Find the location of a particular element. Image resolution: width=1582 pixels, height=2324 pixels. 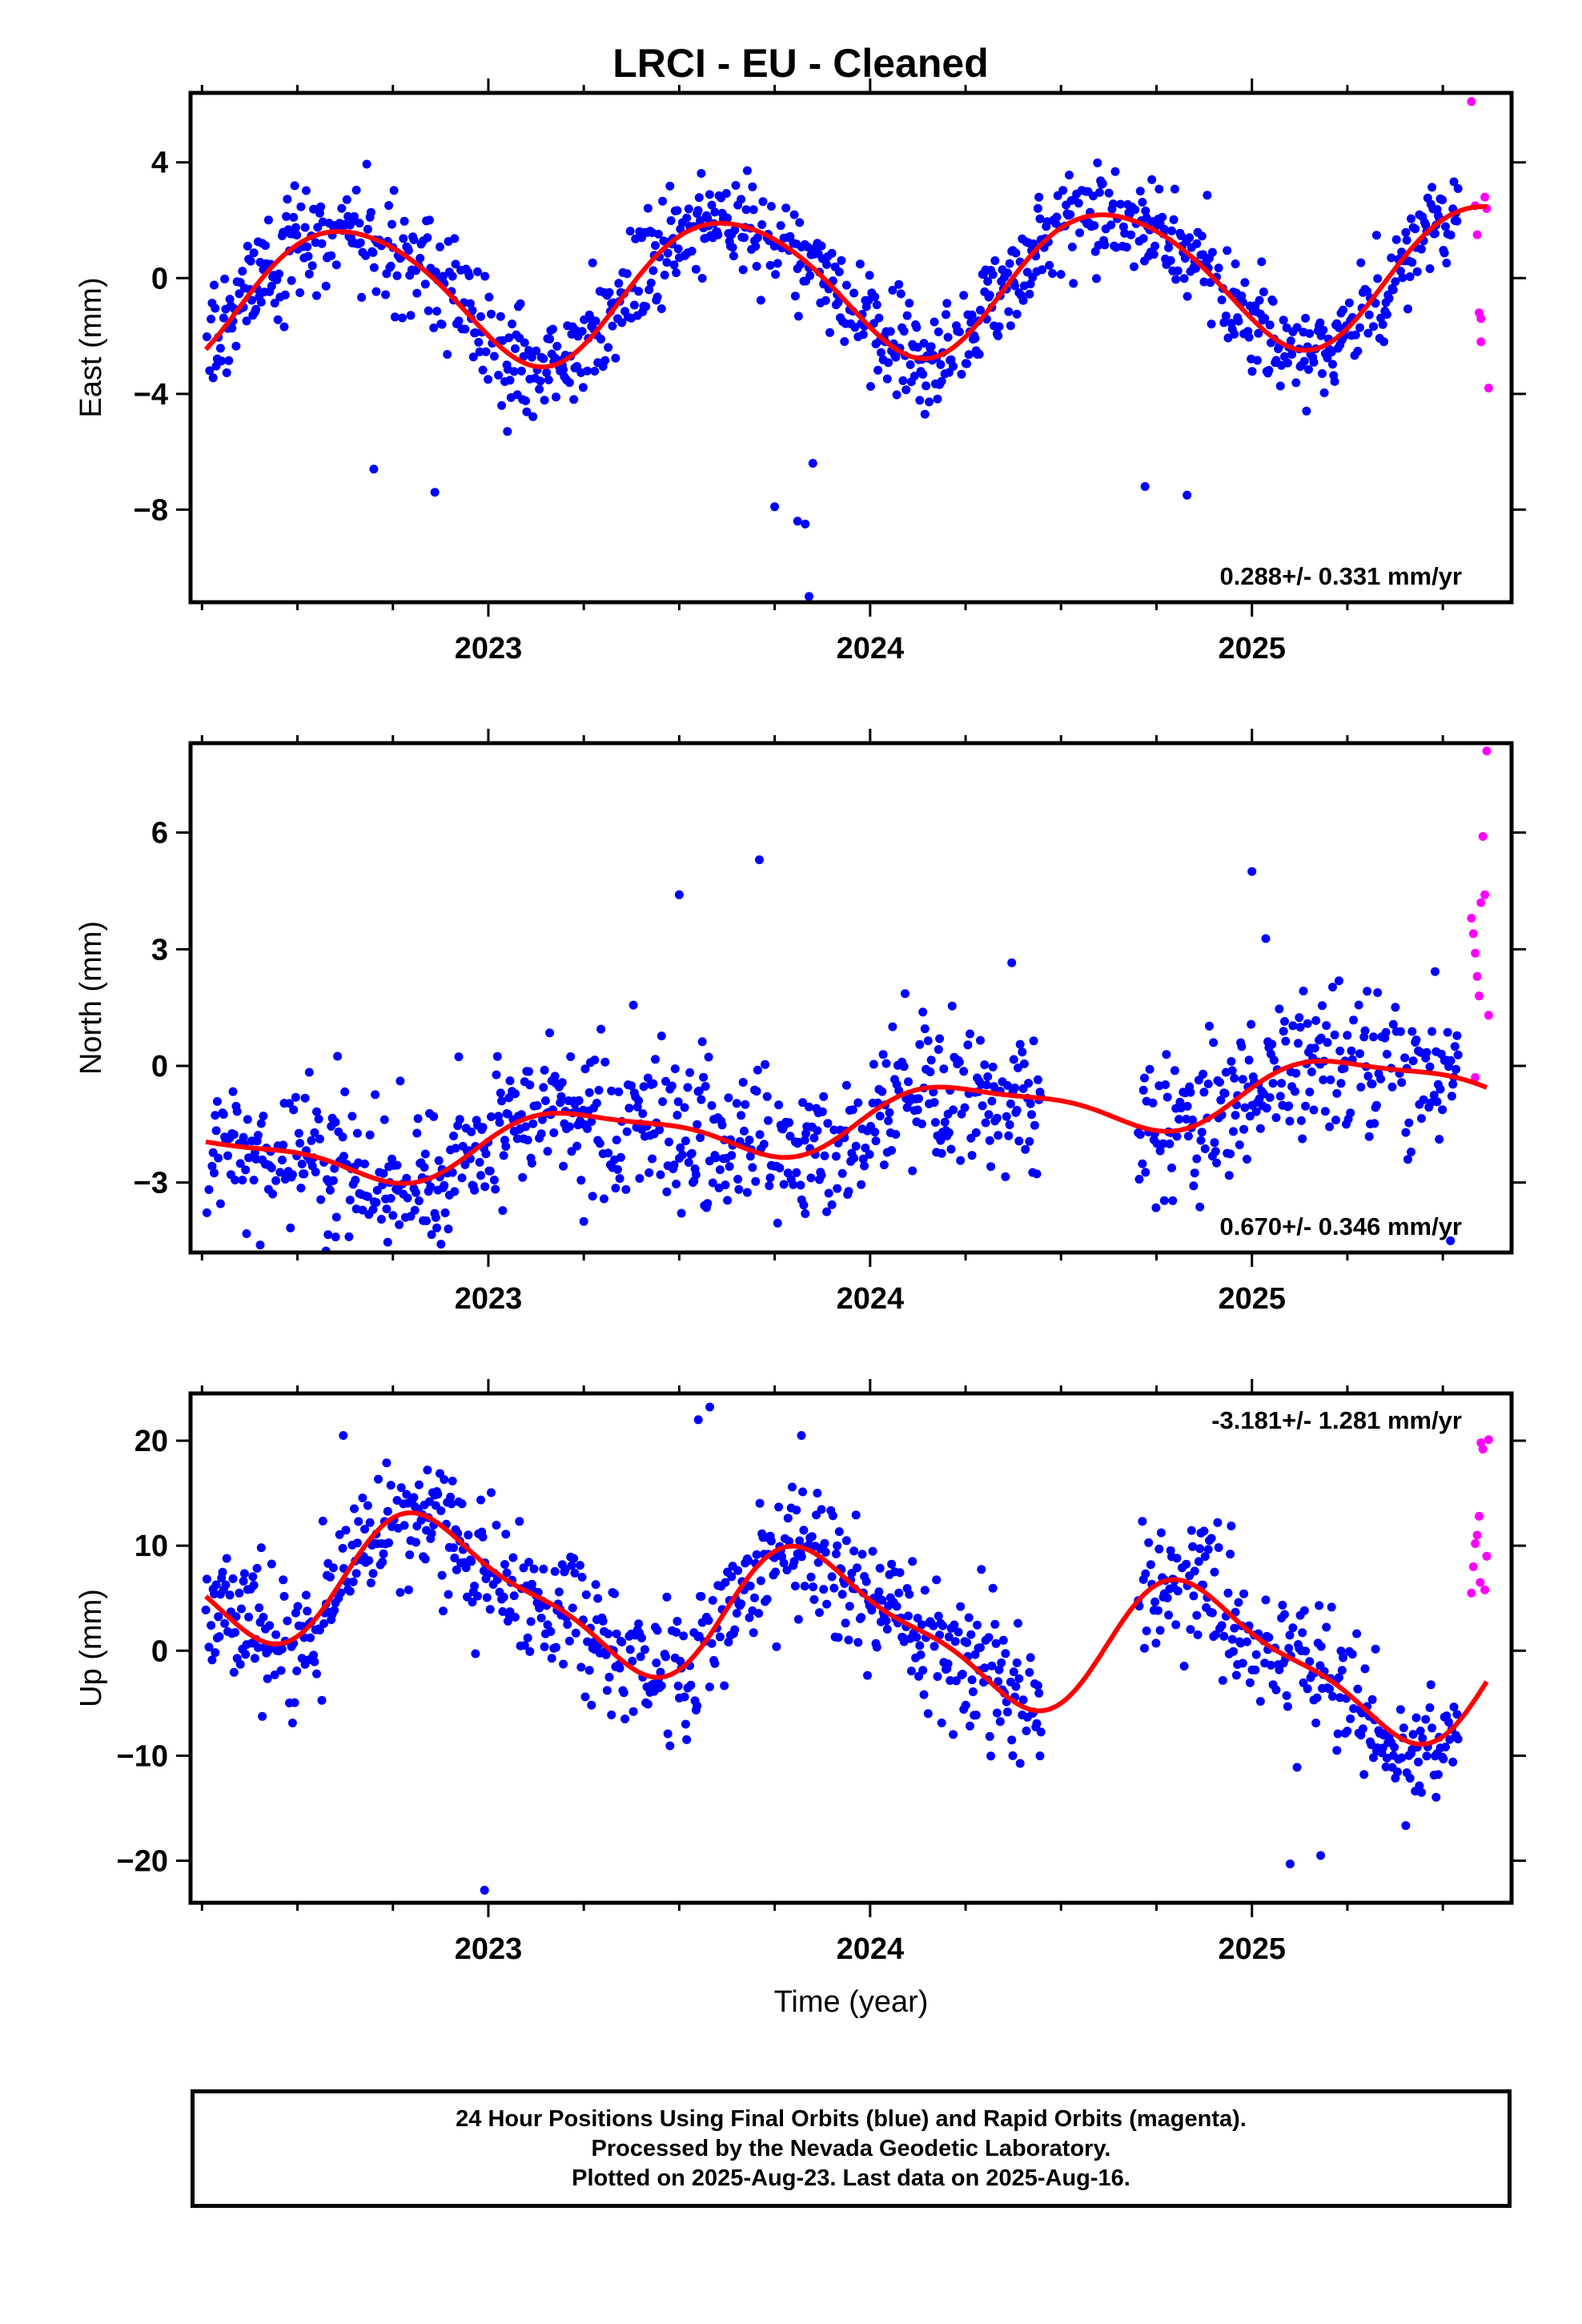

x-tick-label: 2024 is located at coordinates (871, 648).